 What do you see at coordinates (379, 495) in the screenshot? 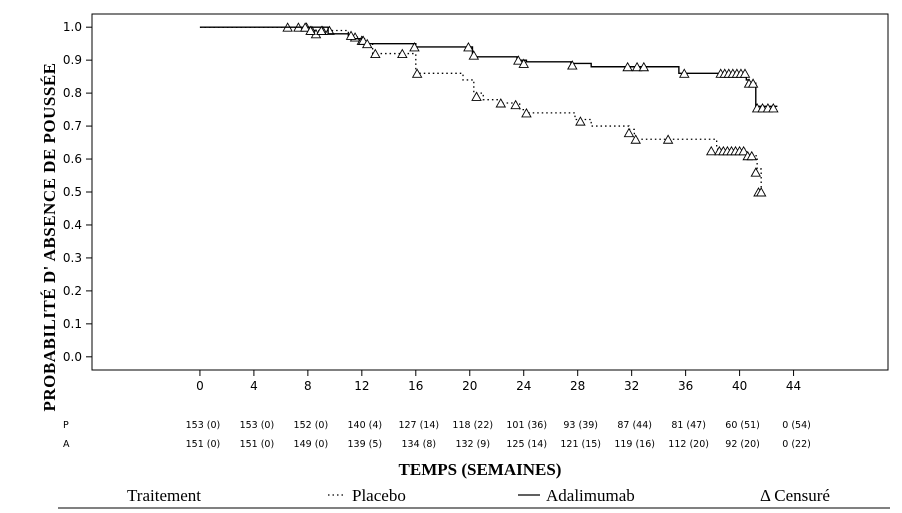
I see `legend-placebo-label: Placebo` at bounding box center [379, 495].